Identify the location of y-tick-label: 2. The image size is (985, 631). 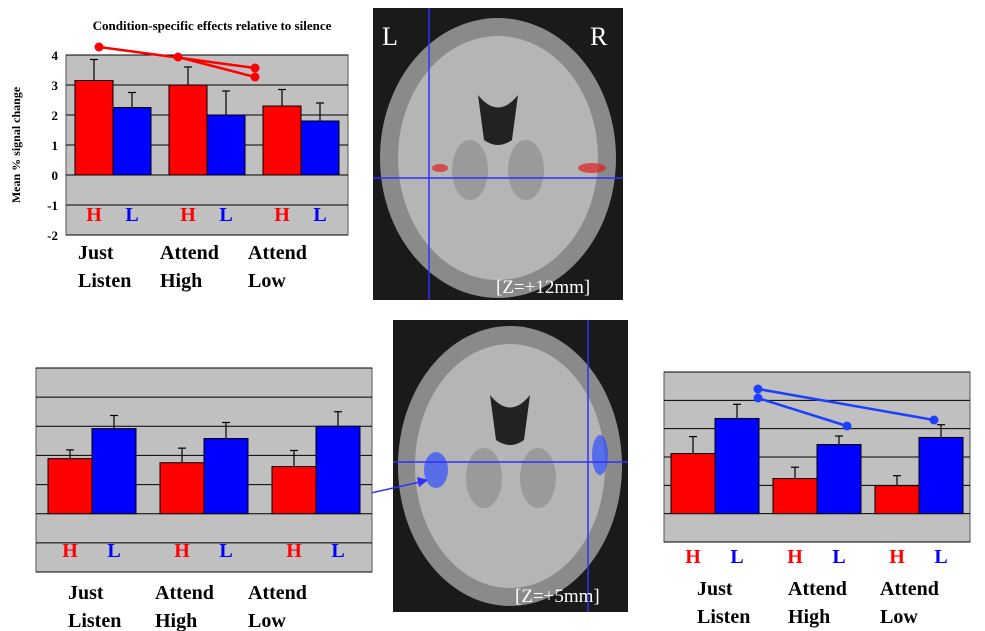
(55, 115).